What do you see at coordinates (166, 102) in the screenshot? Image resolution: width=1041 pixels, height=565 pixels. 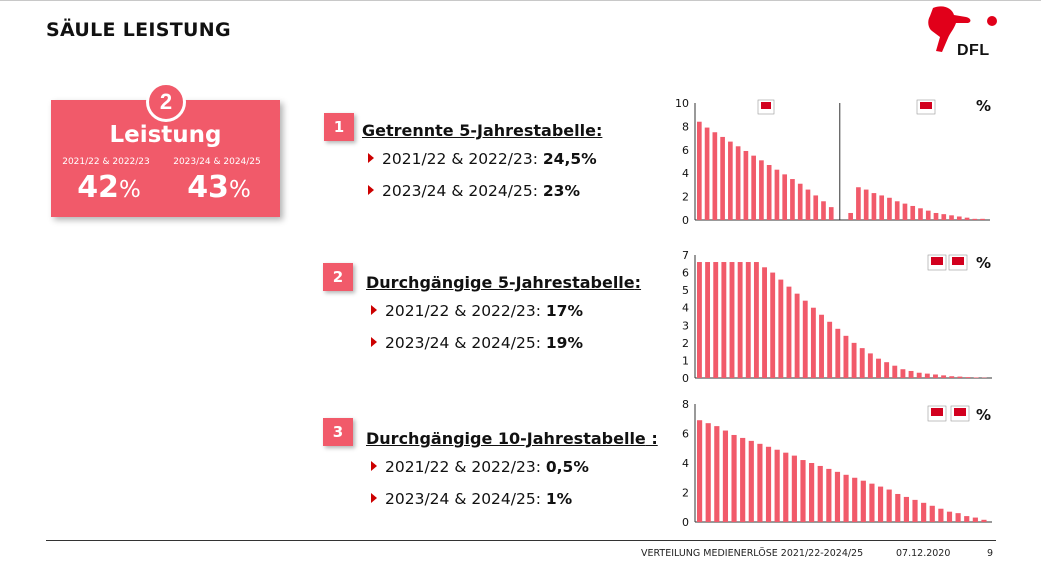 I see `pillar-number-badge: 2` at bounding box center [166, 102].